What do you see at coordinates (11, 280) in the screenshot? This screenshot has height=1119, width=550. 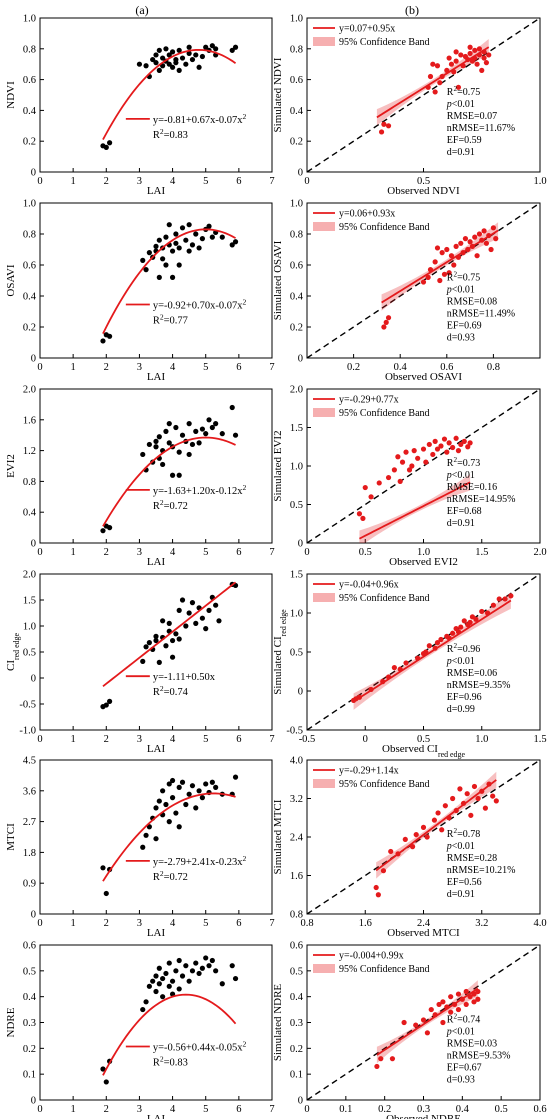 I see `y-axis-label: OSAVI` at bounding box center [11, 280].